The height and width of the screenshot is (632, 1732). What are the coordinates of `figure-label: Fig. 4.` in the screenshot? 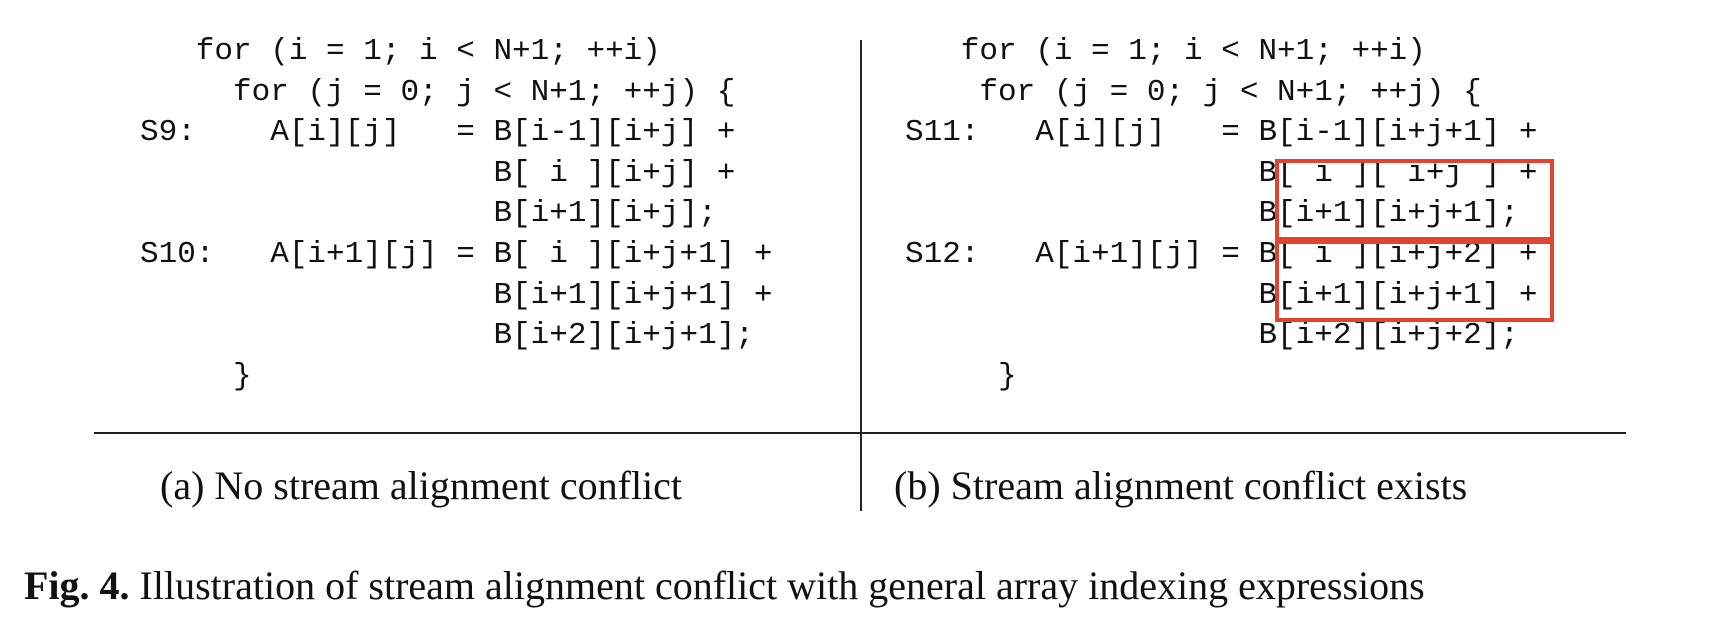 It's located at (77, 585).